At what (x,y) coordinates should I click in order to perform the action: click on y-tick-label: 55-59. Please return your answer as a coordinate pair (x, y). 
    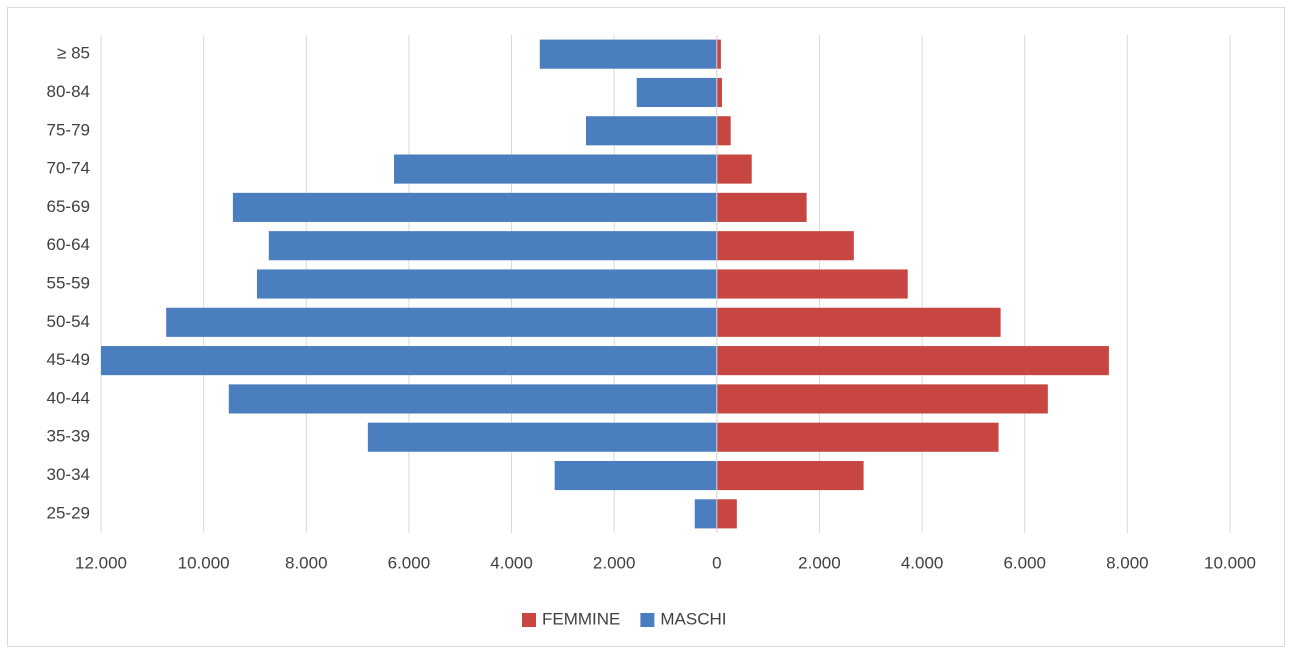
    Looking at the image, I should click on (68, 282).